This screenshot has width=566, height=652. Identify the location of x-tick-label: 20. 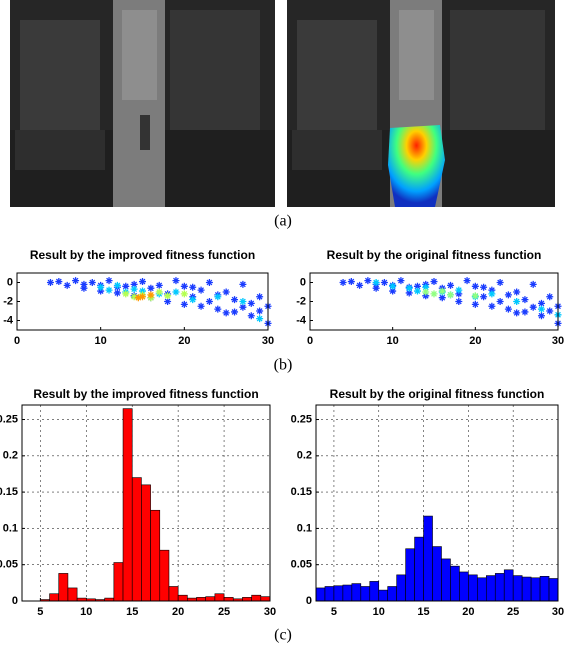
(475, 341).